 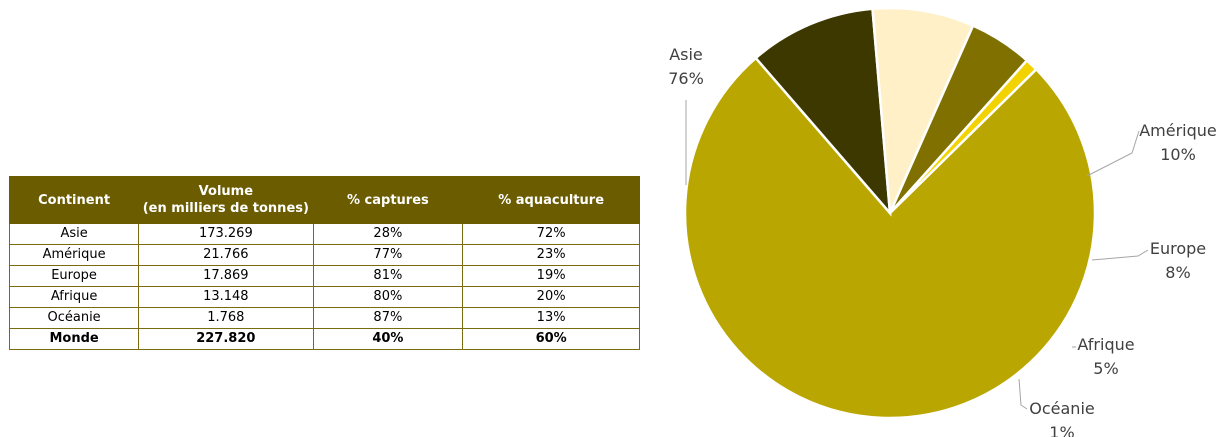 I want to click on slice-label-asie: Asie, so click(x=686, y=54).